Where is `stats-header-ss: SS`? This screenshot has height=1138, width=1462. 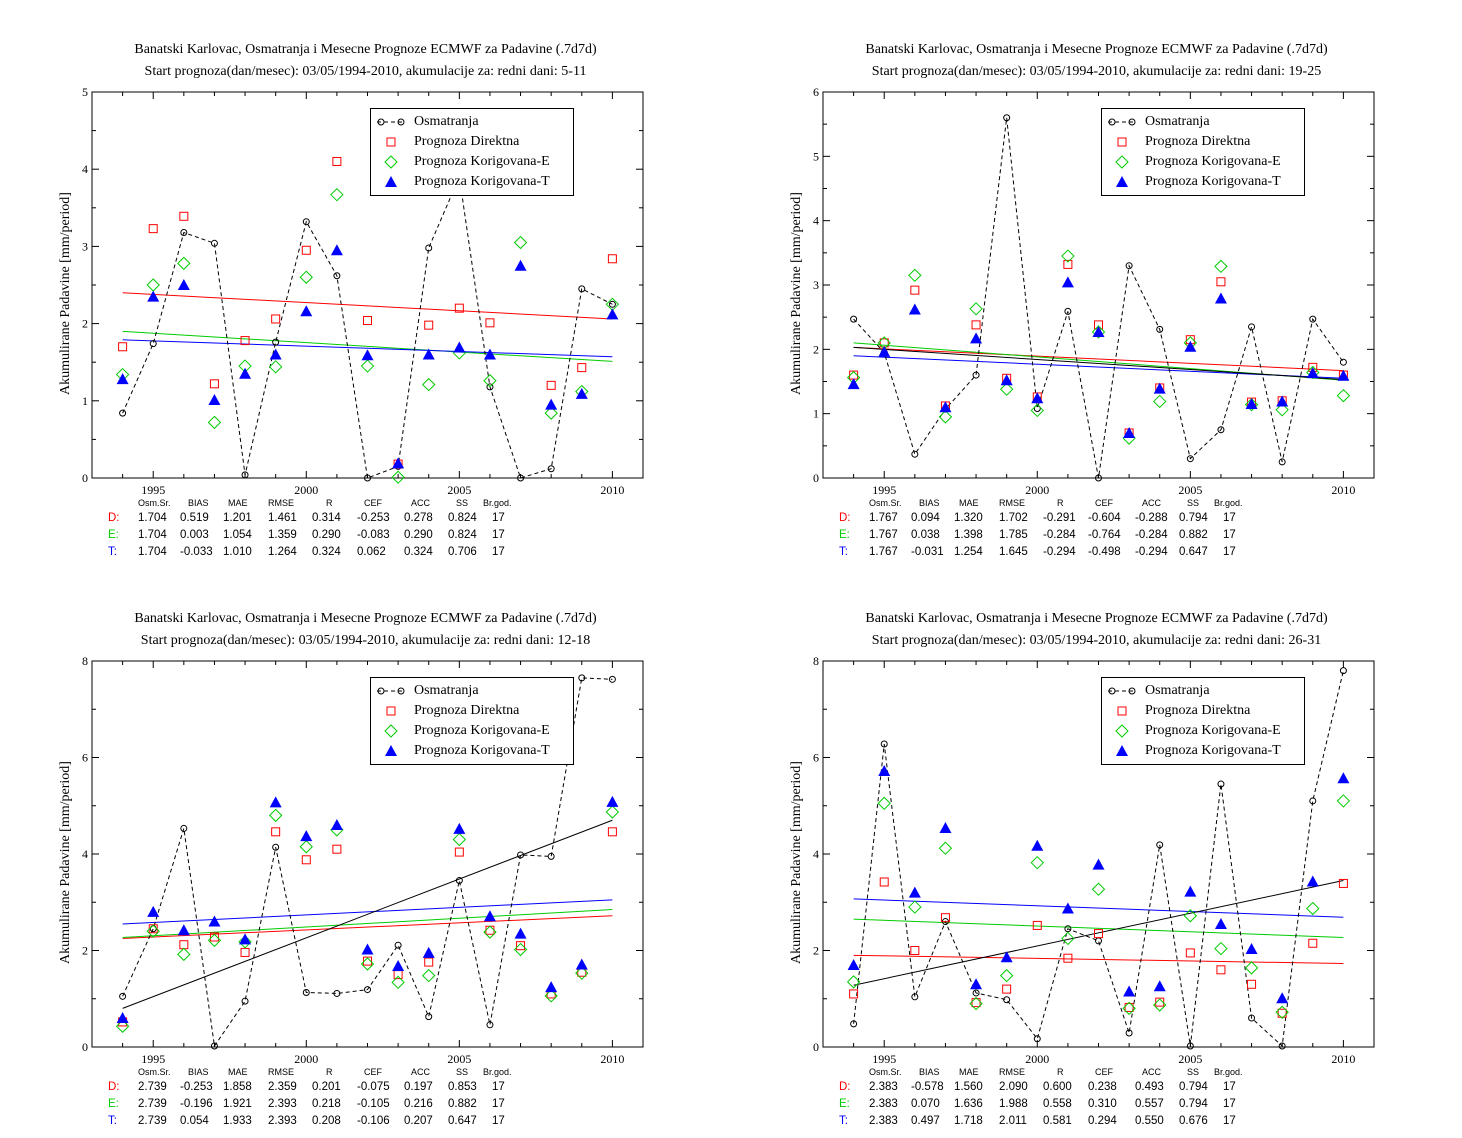
stats-header-ss: SS is located at coordinates (1193, 503).